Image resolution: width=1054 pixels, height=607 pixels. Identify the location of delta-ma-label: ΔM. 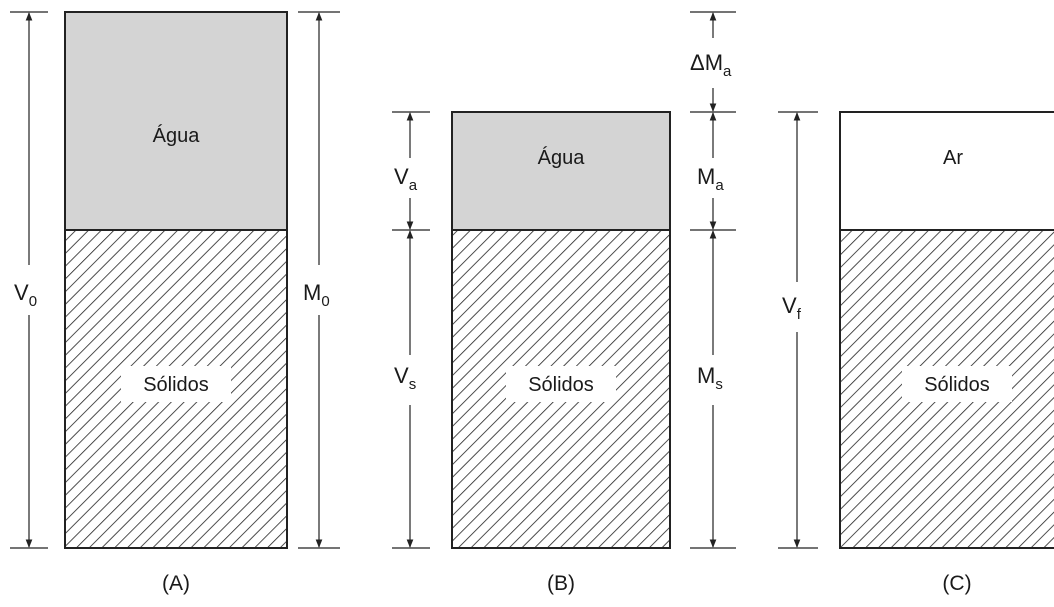
(706, 62).